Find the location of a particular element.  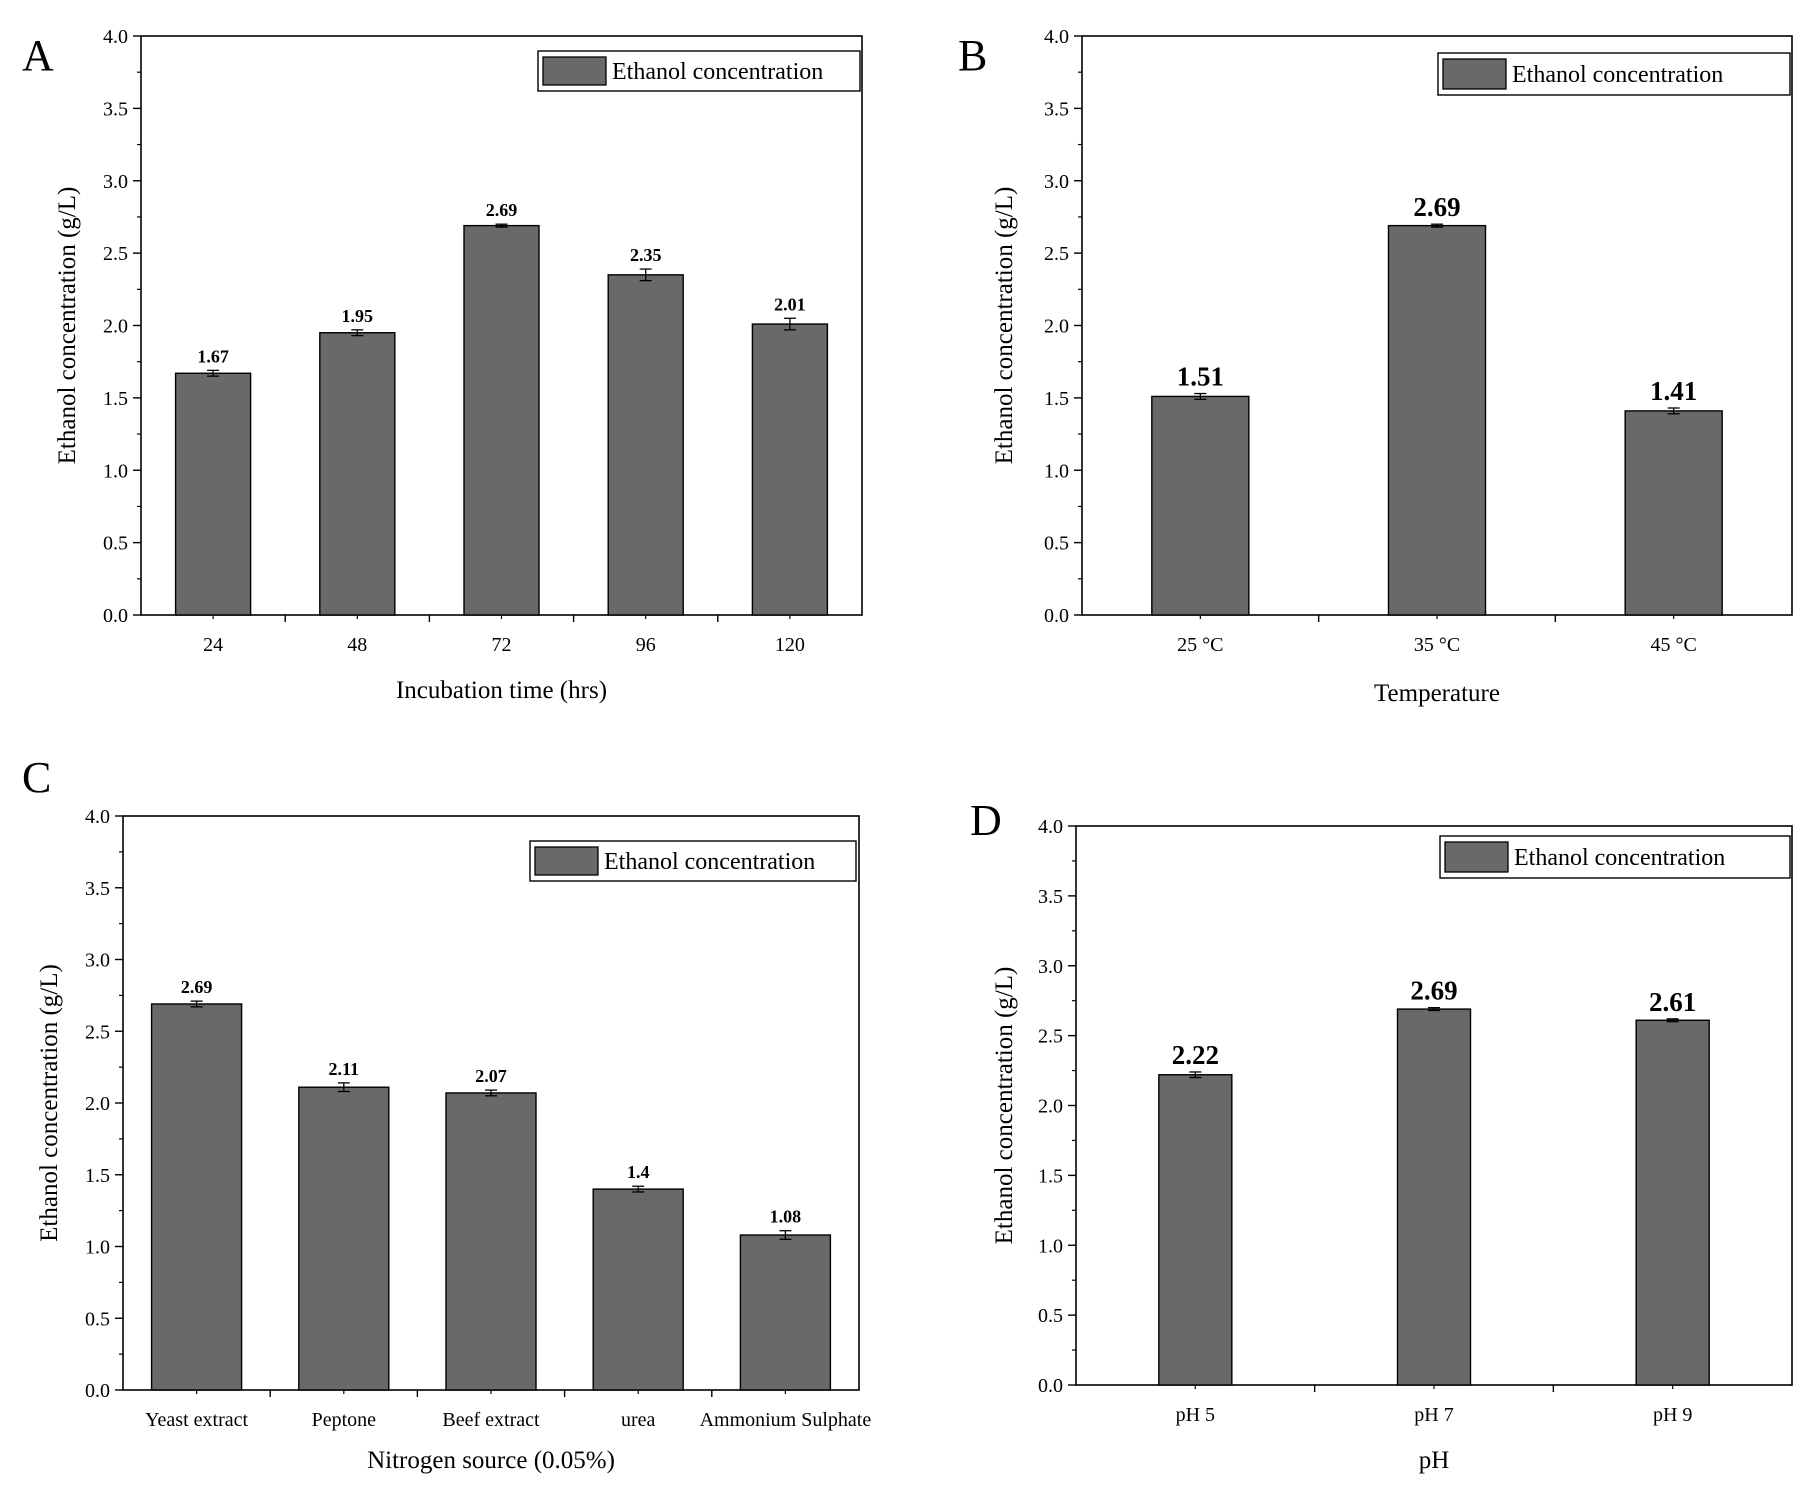

x-tick-label: 35 °C is located at coordinates (1437, 645).